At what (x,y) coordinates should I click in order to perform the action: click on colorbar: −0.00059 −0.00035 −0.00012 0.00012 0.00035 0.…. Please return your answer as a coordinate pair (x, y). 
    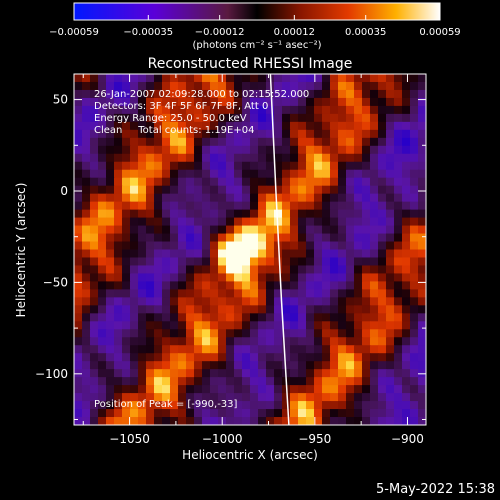
    Looking at the image, I should click on (255, 26).